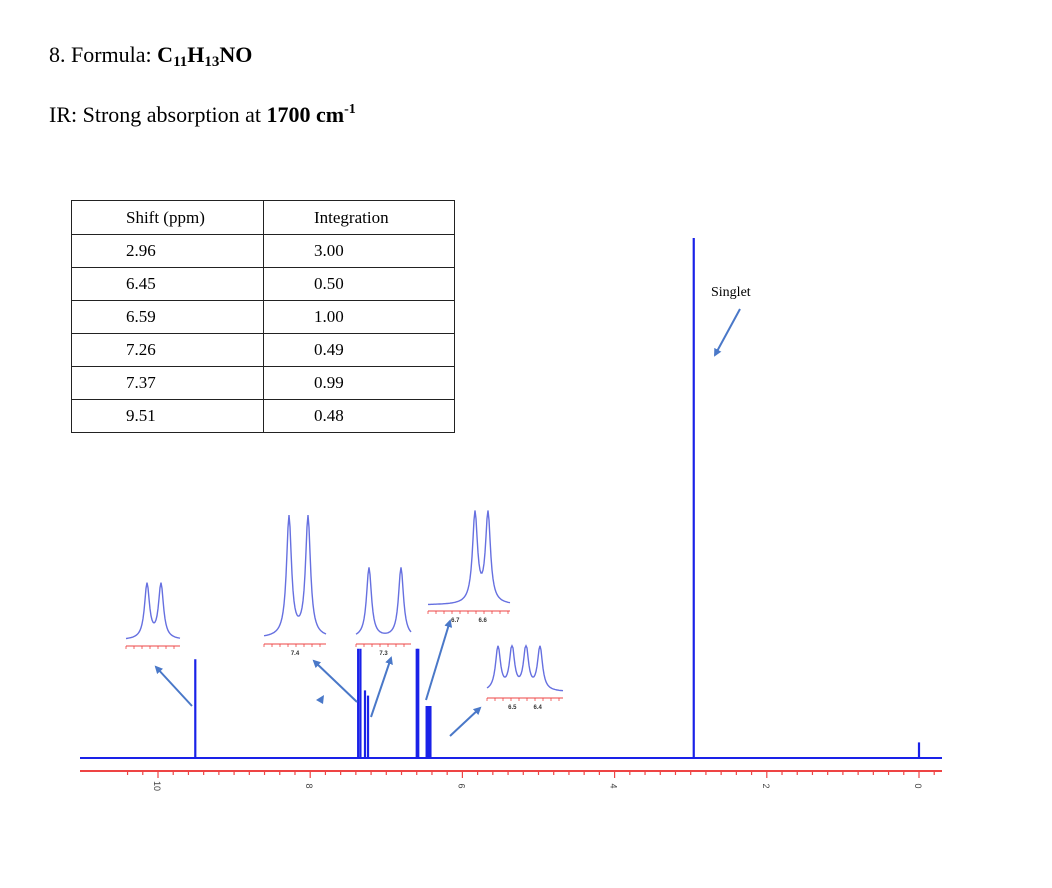 This screenshot has height=888, width=1052. Describe the element at coordinates (512, 708) in the screenshot. I see `inset-tick-label: 6.5` at that location.